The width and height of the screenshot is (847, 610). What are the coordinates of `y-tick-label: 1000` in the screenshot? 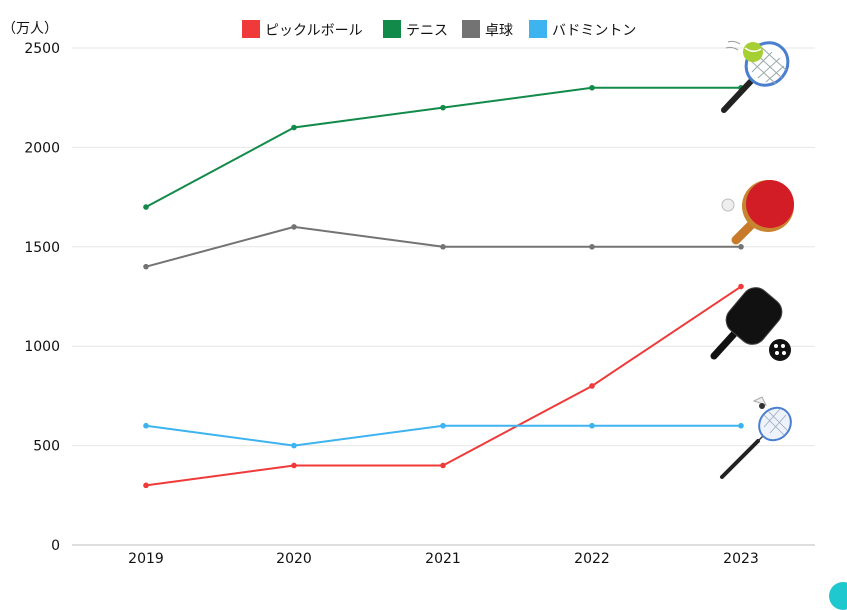 It's located at (42, 347).